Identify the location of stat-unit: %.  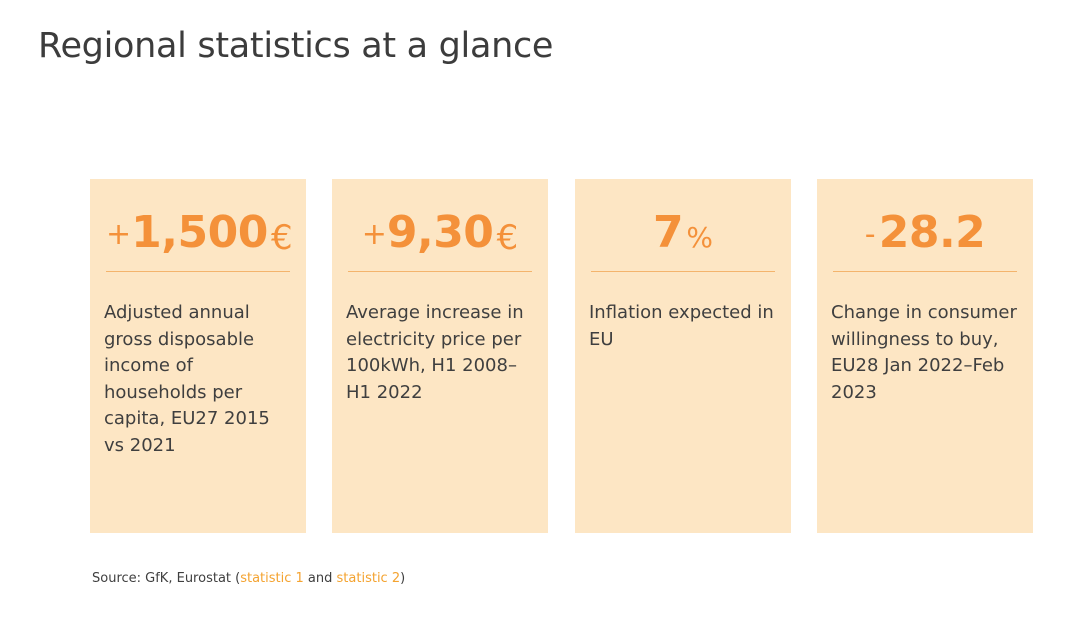
(699, 237).